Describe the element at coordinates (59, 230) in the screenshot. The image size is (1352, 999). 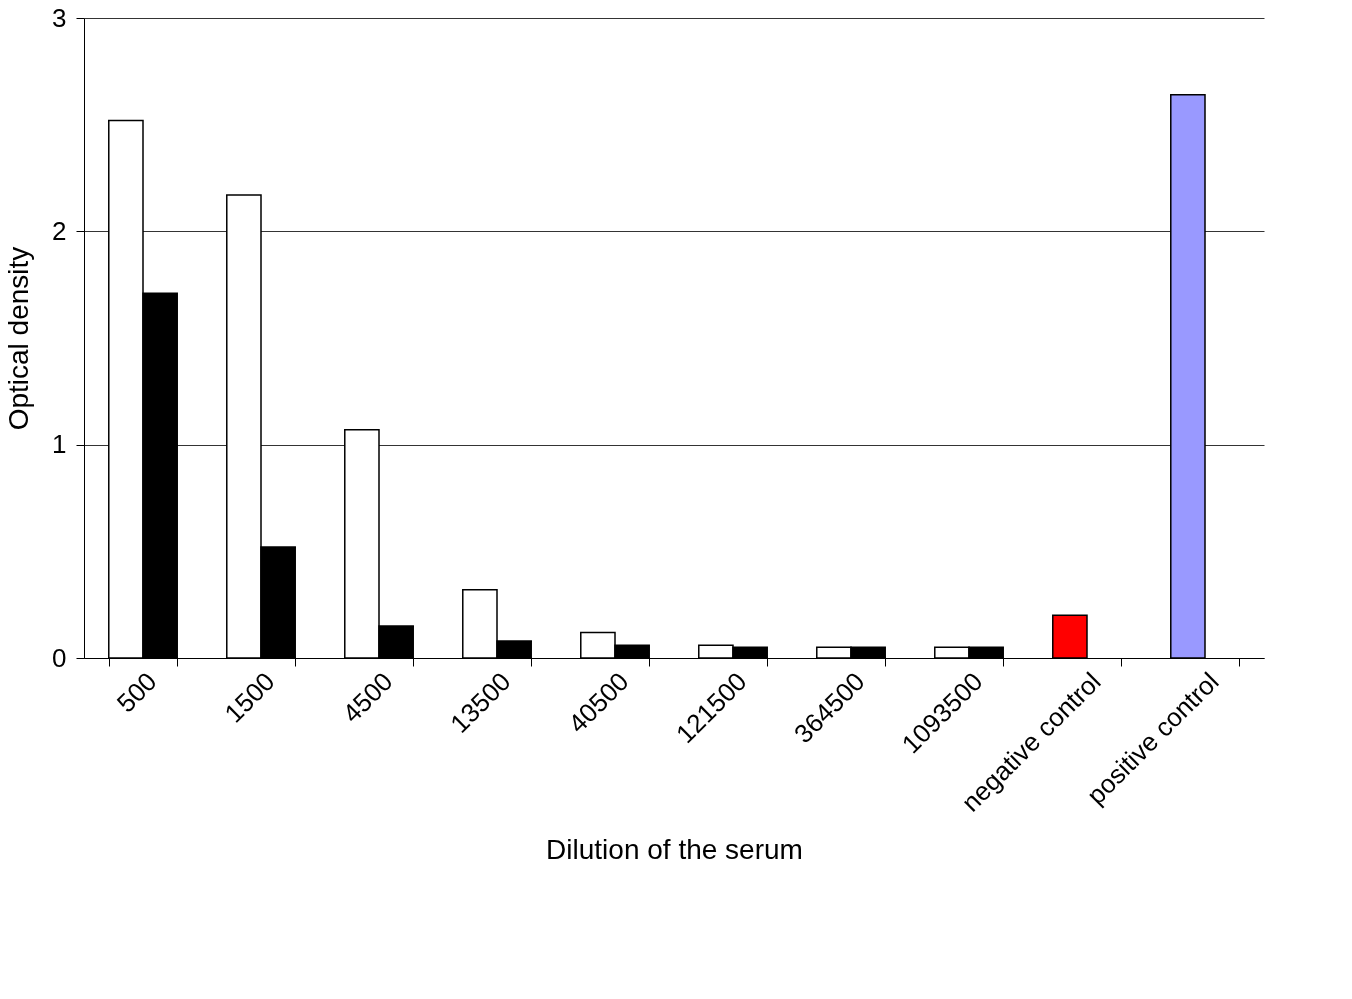
I see `y-tick-label: 2` at that location.